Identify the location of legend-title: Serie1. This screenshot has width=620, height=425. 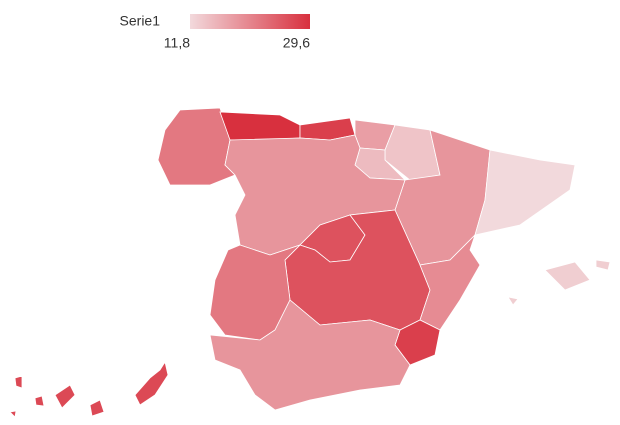
(140, 21).